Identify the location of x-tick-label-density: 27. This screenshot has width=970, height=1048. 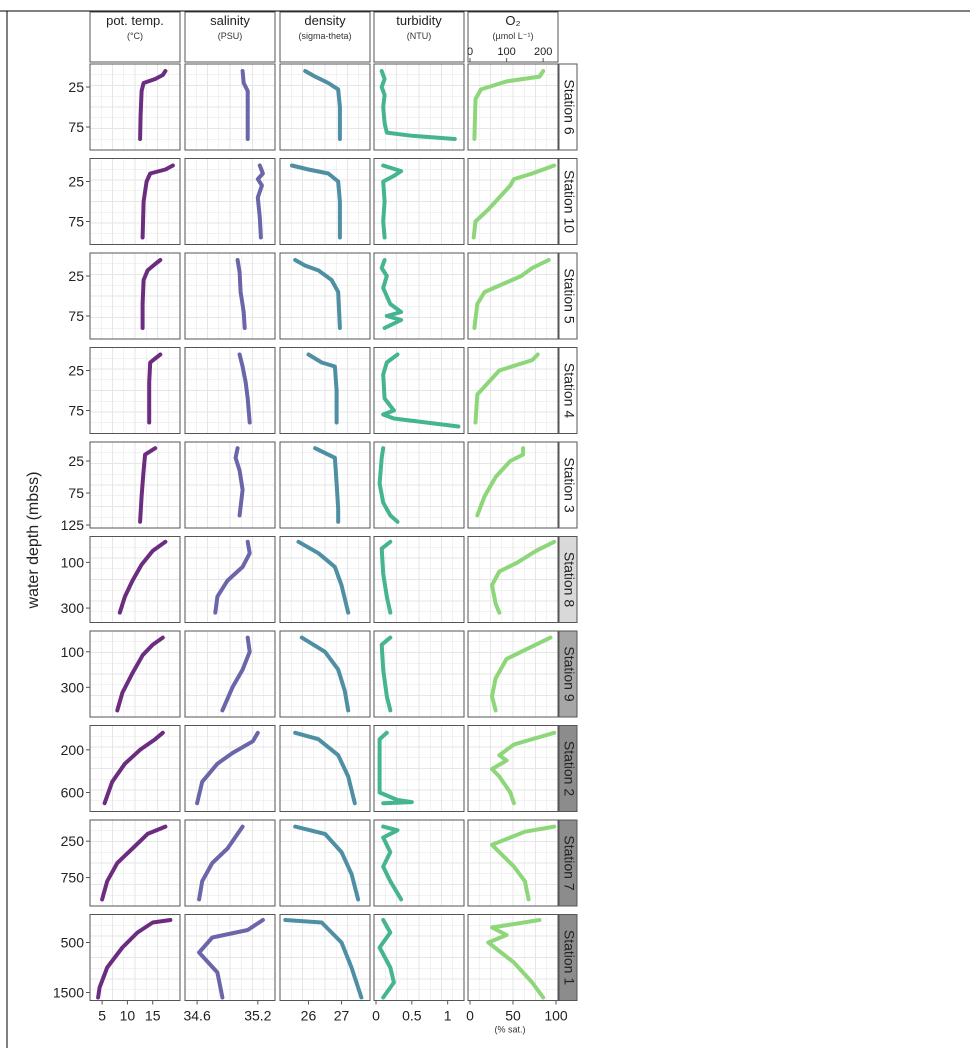
(342, 1016).